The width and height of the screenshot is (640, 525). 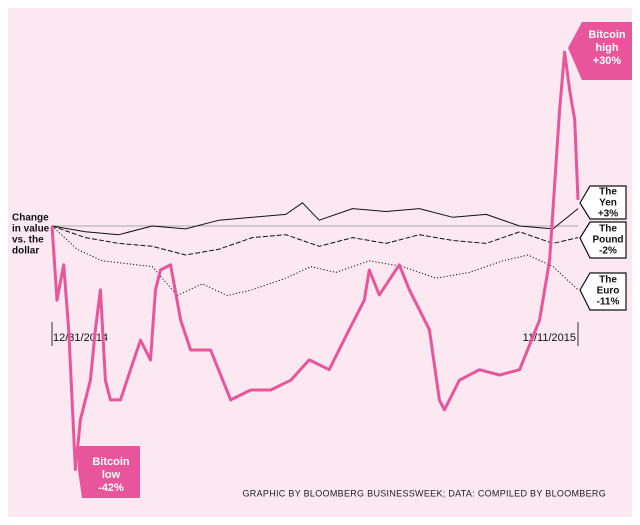 I want to click on annotation-text: -2%, so click(x=608, y=251).